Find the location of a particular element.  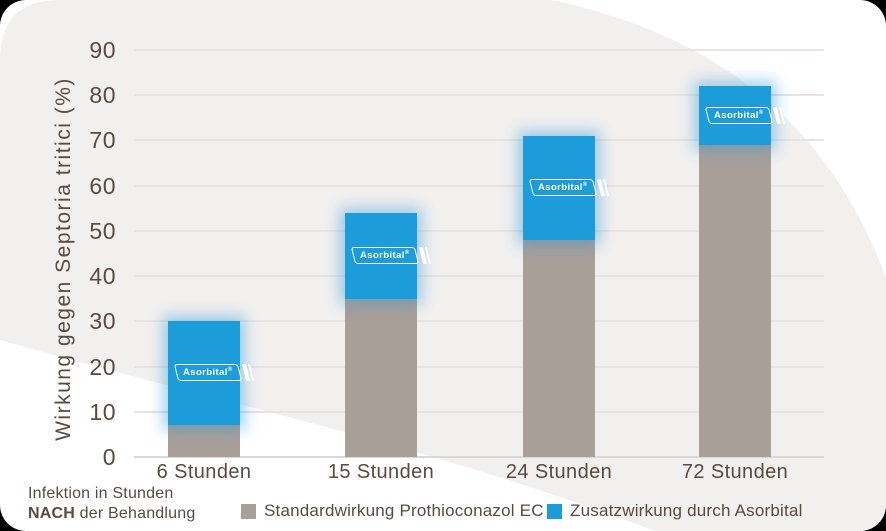

x-axis-note-line2: NACH der Behandlung is located at coordinates (111, 514).